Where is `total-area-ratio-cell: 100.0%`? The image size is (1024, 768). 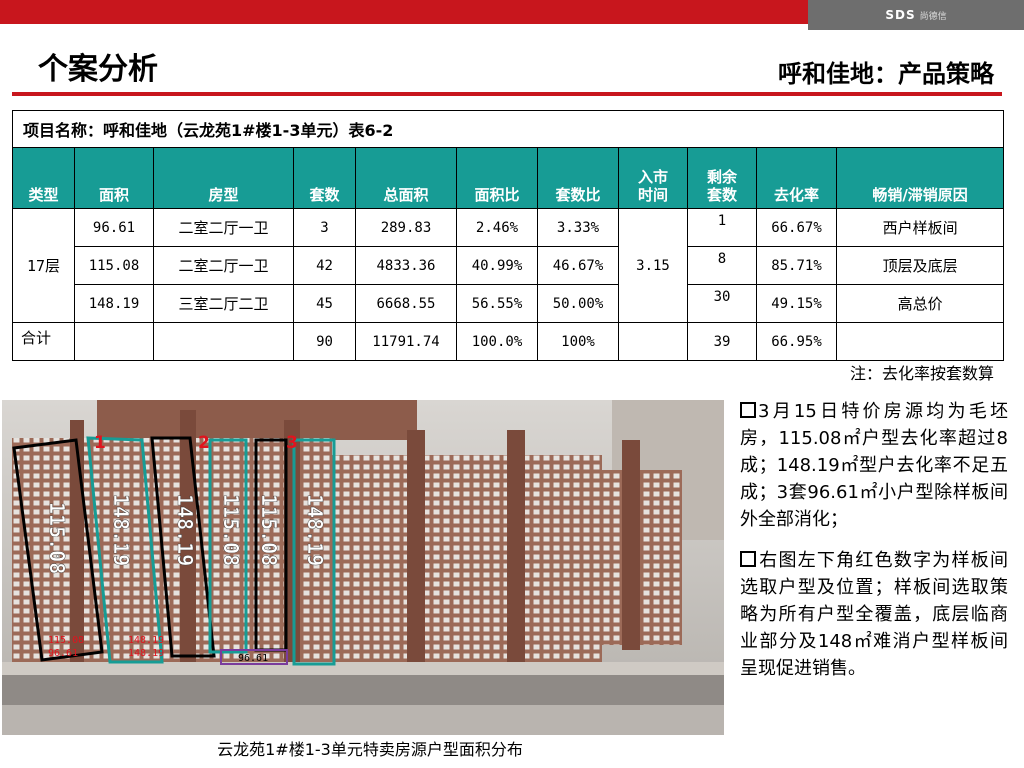
total-area-ratio-cell: 100.0% is located at coordinates (497, 341).